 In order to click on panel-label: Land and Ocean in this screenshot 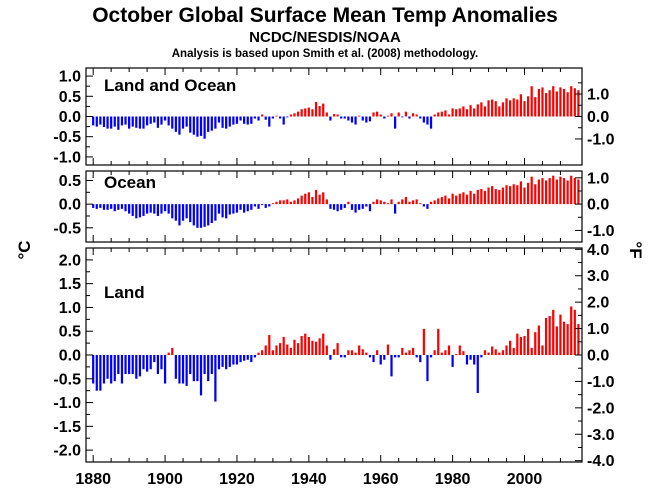, I will do `click(170, 85)`.